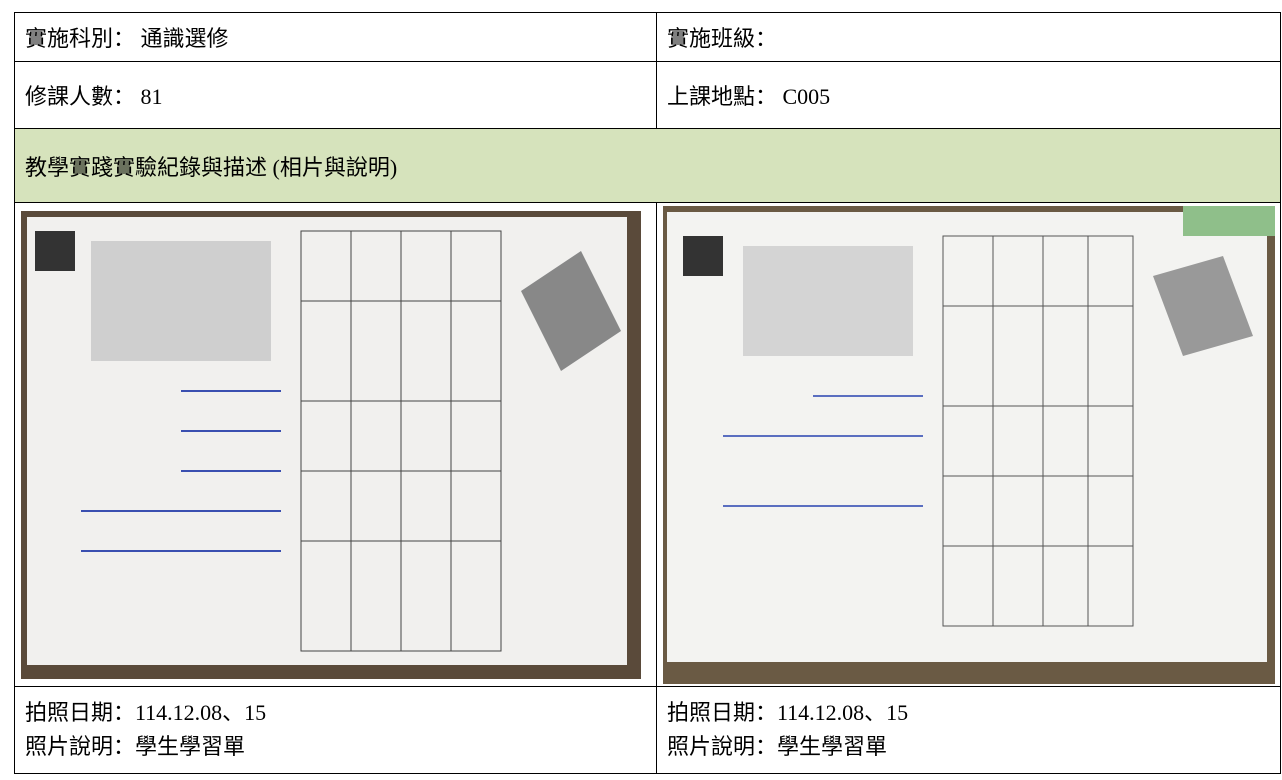  Describe the element at coordinates (647, 165) in the screenshot. I see `section-cell: 教學實踐實驗紀錄與描述 (相片與說明)` at that location.